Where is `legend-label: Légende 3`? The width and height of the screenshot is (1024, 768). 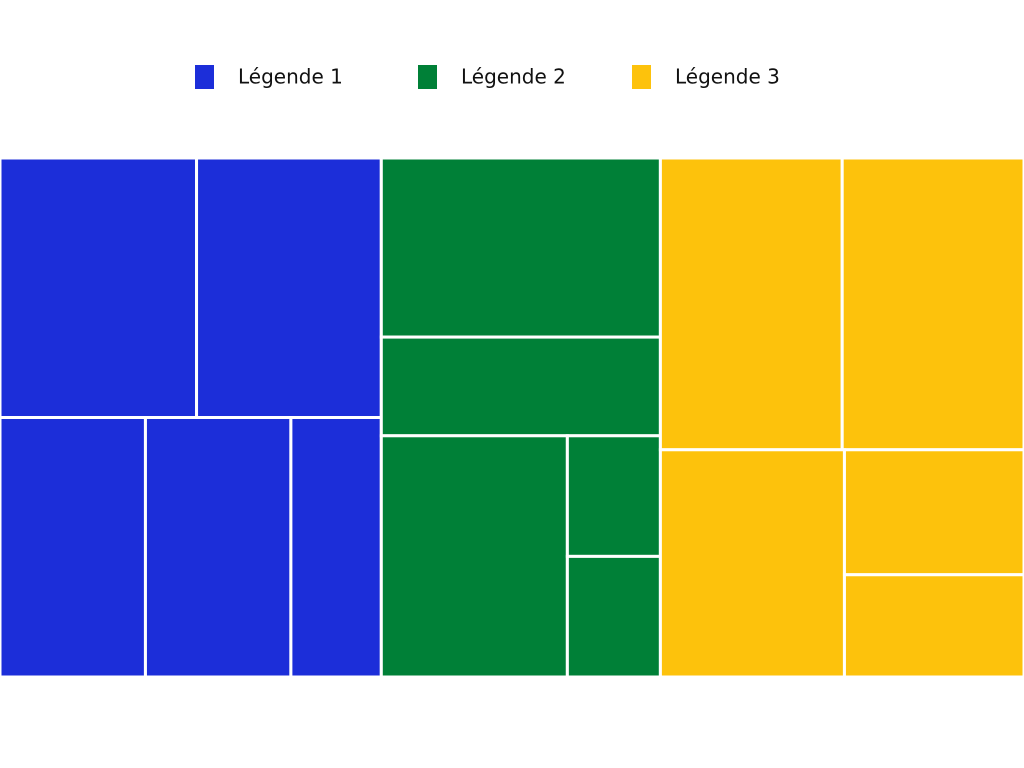 legend-label: Légende 3 is located at coordinates (727, 77).